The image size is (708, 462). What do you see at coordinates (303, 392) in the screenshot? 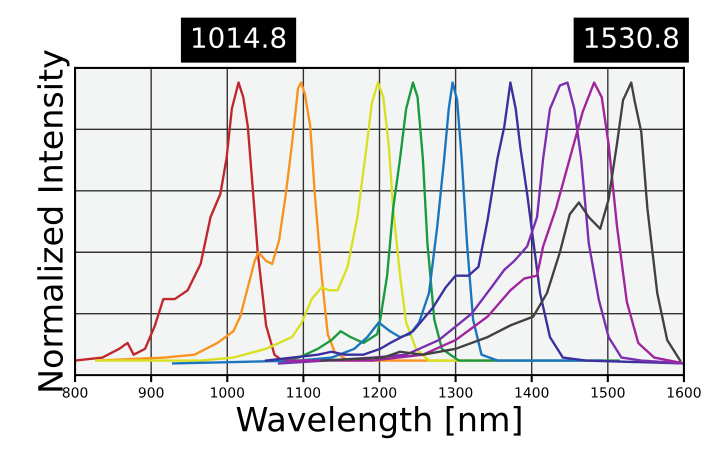
I see `x-tick-label: 1100` at bounding box center [303, 392].